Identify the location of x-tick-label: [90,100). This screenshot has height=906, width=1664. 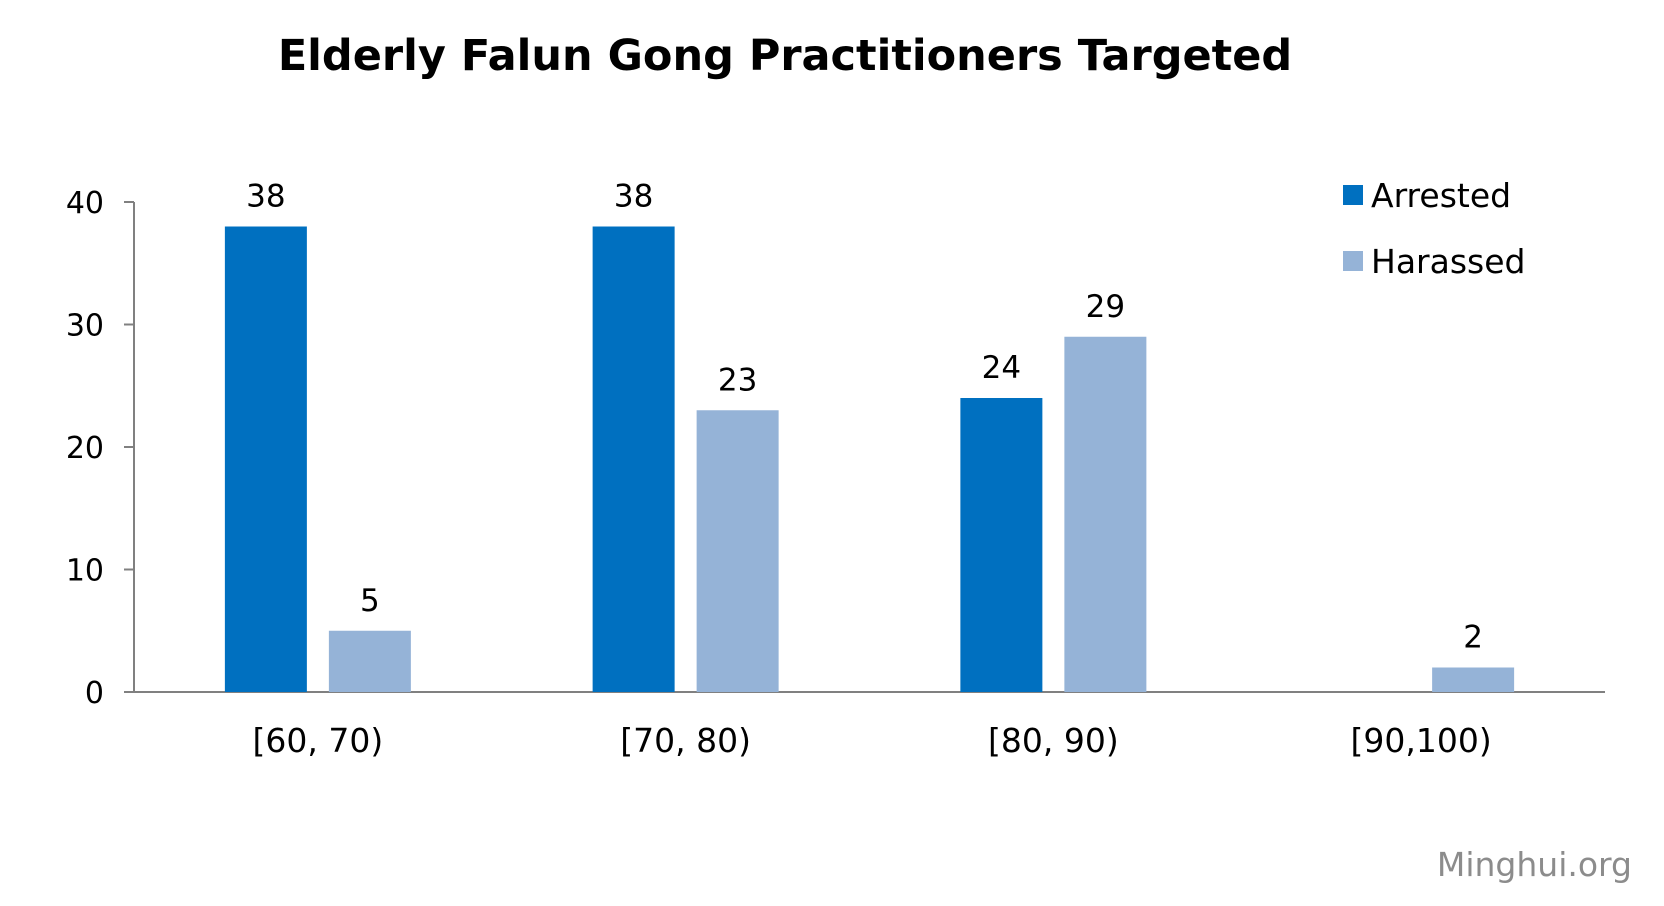
(1421, 740).